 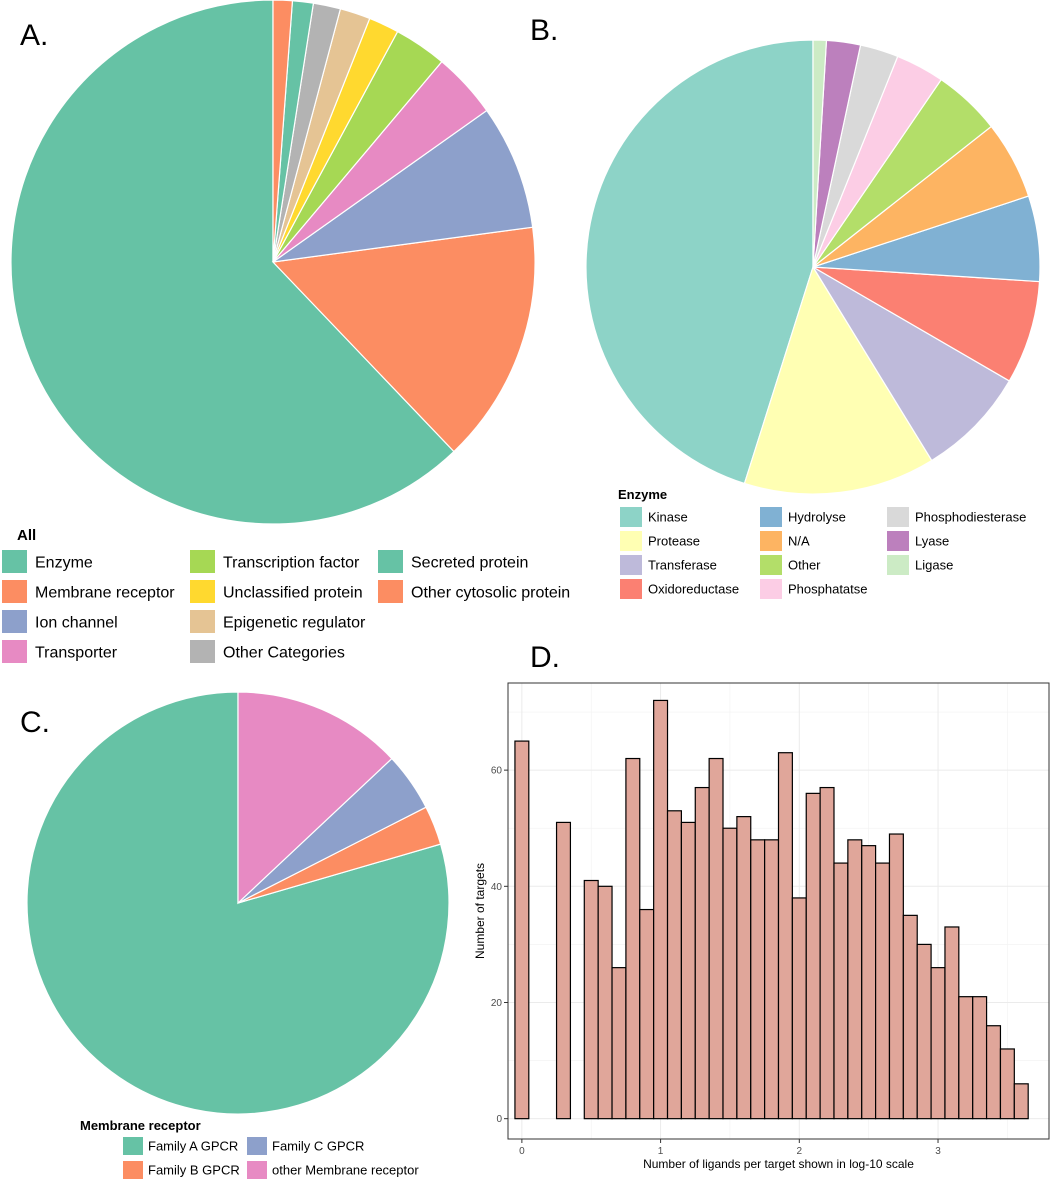 I want to click on legend-b-key-lyase, so click(x=898, y=541).